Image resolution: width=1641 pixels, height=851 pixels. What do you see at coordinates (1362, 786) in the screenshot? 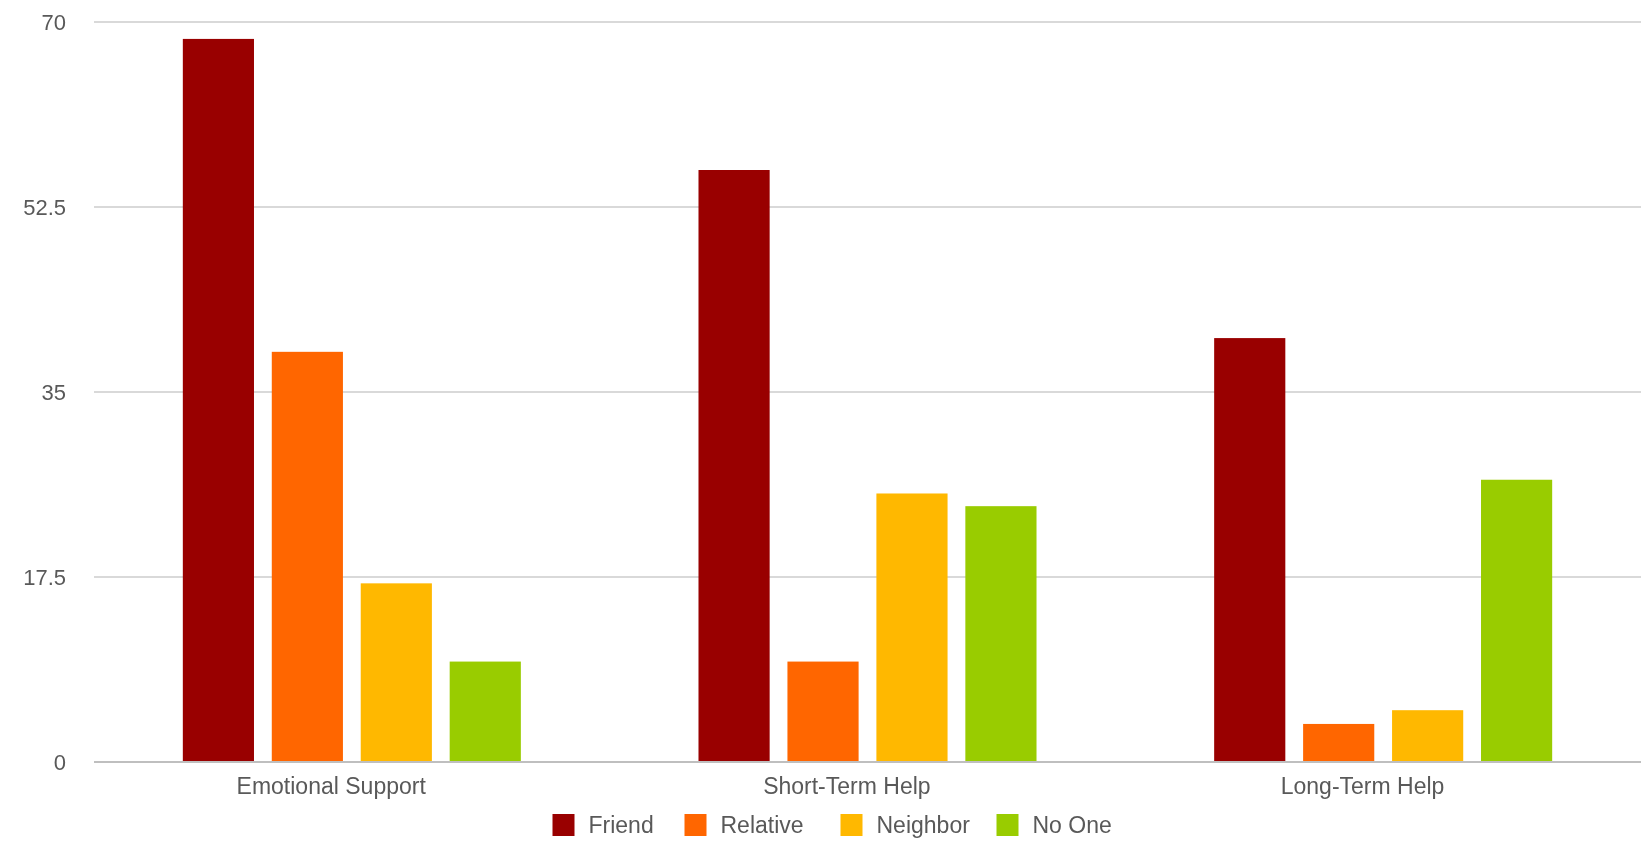
I see `x-tick-label: Long-Term Help` at bounding box center [1362, 786].